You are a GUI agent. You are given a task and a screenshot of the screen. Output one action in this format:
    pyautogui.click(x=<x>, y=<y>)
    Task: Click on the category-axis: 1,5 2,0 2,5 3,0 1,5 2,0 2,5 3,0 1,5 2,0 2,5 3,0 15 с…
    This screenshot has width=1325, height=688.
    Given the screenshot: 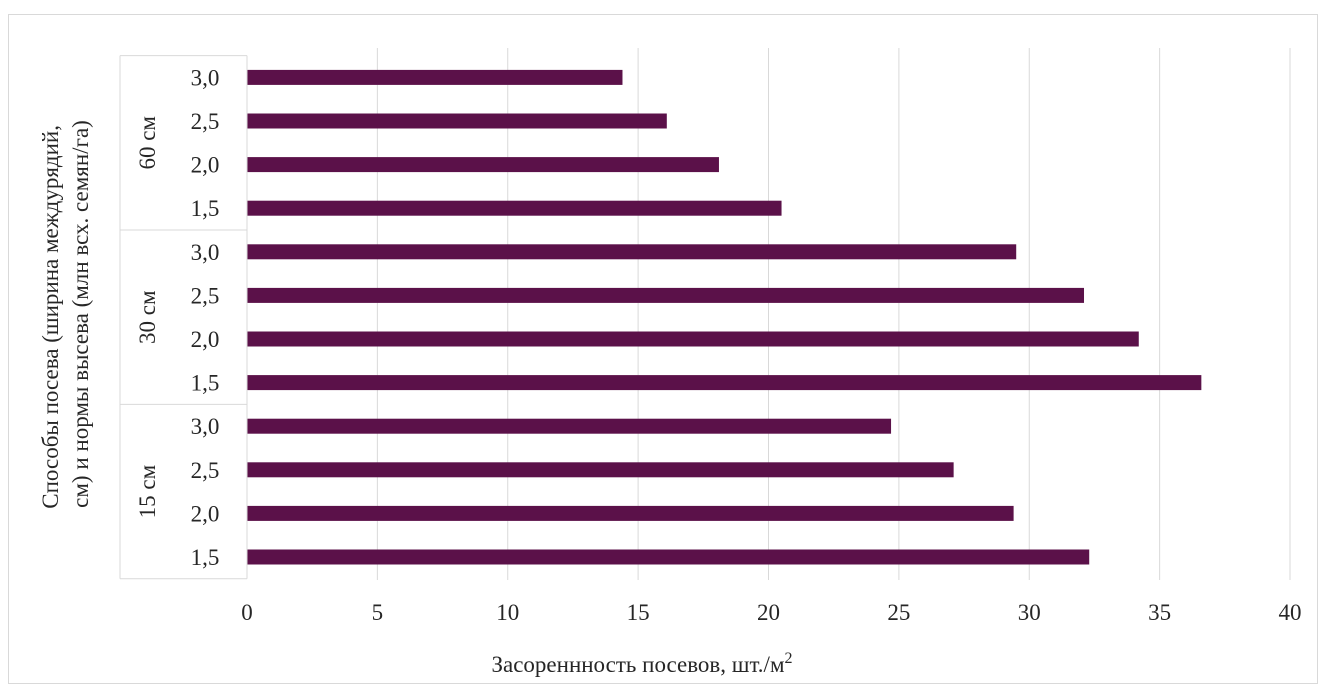 What is the action you would take?
    pyautogui.click(x=183, y=317)
    